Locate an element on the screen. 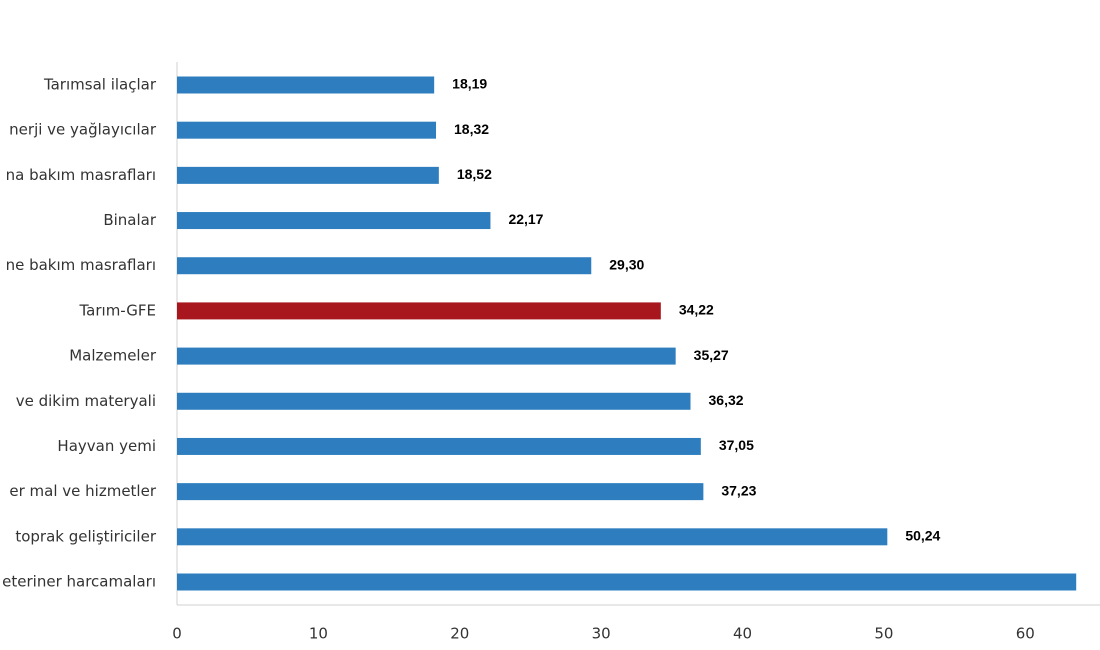 Image resolution: width=1100 pixels, height=650 pixels. value-label: 18,52 is located at coordinates (474, 174).